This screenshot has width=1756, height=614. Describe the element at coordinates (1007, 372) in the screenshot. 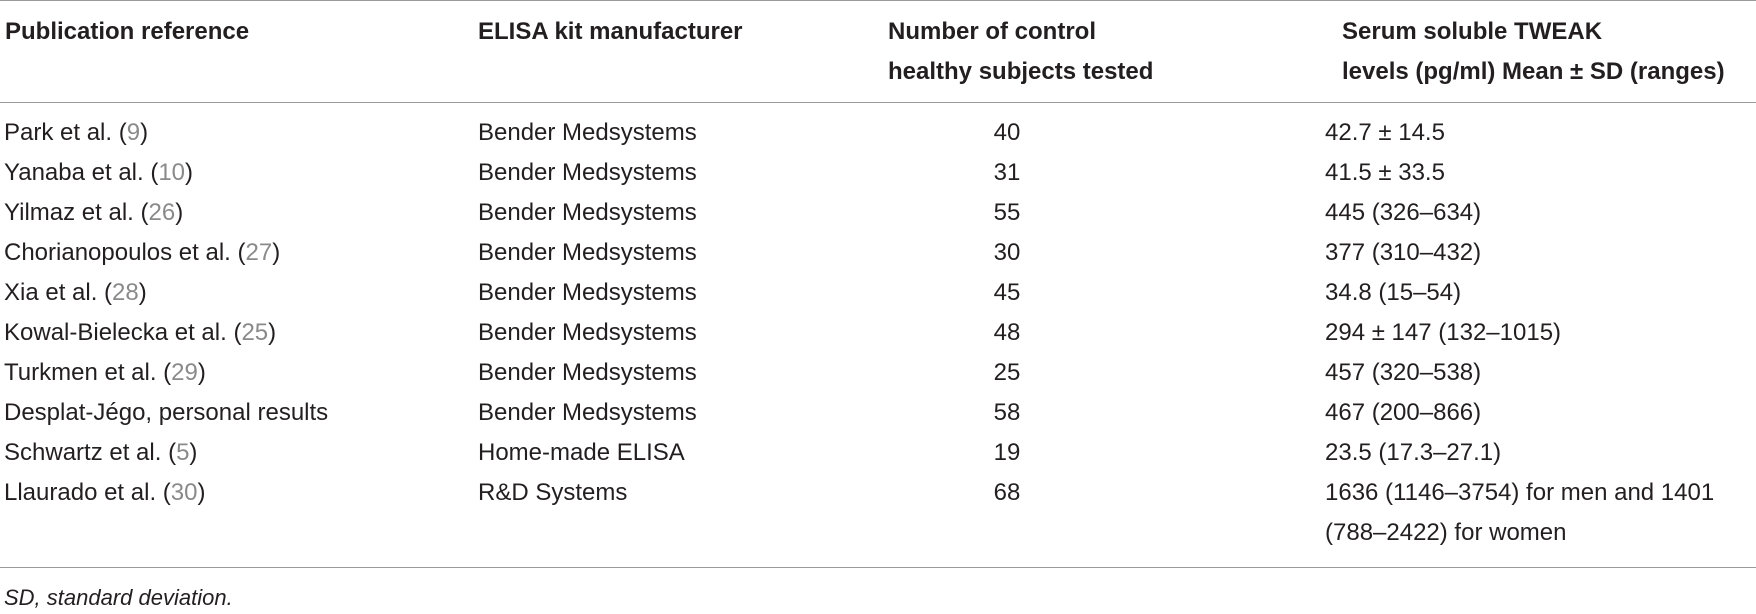

I see `subjects-cell: 25` at that location.